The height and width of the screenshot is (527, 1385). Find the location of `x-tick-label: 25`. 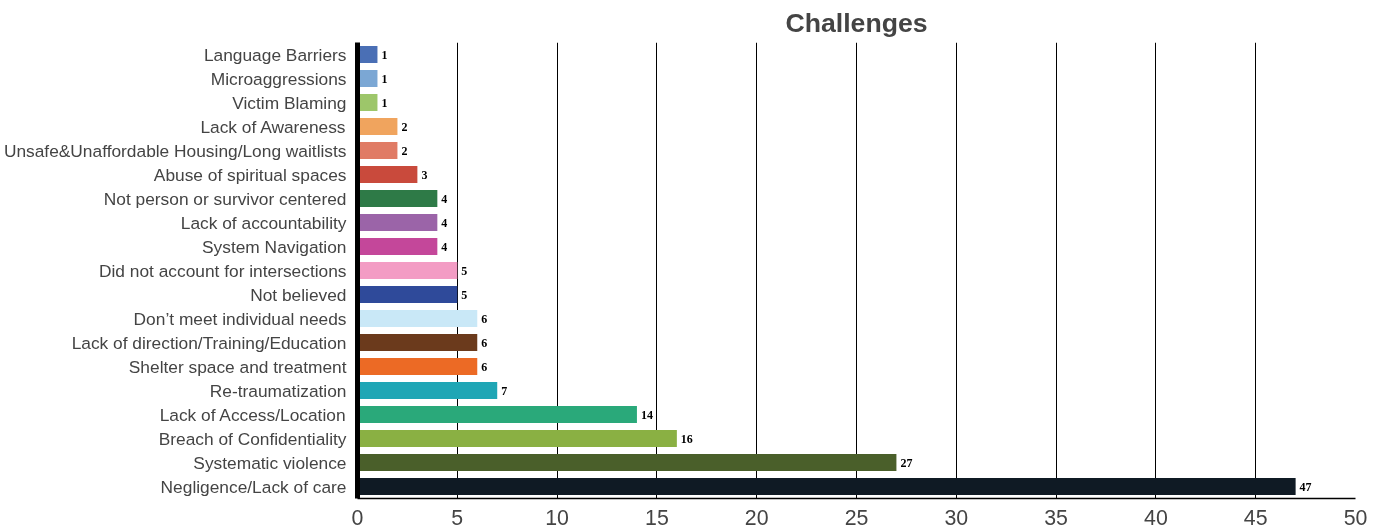

x-tick-label: 25 is located at coordinates (856, 516).